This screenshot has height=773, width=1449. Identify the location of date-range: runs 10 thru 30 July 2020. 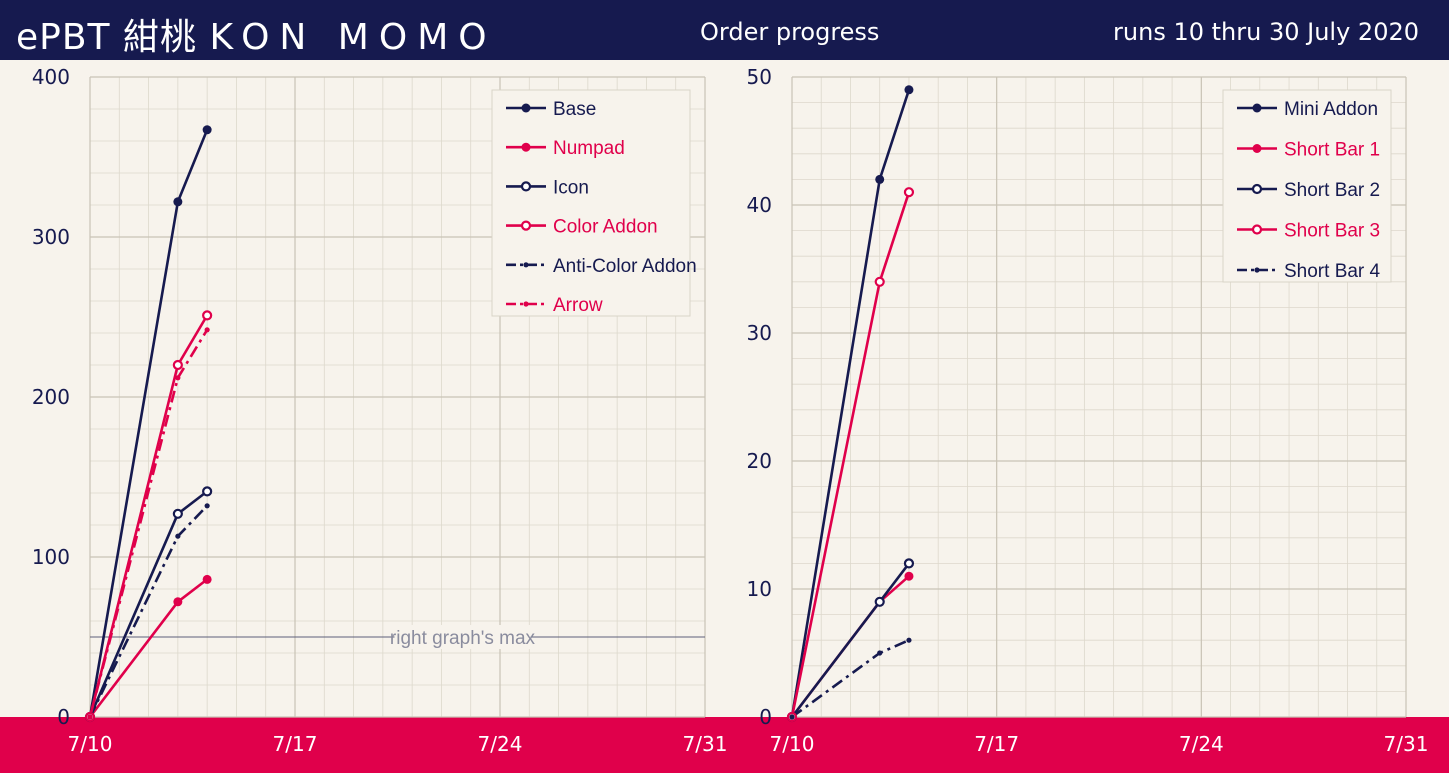
(1266, 32).